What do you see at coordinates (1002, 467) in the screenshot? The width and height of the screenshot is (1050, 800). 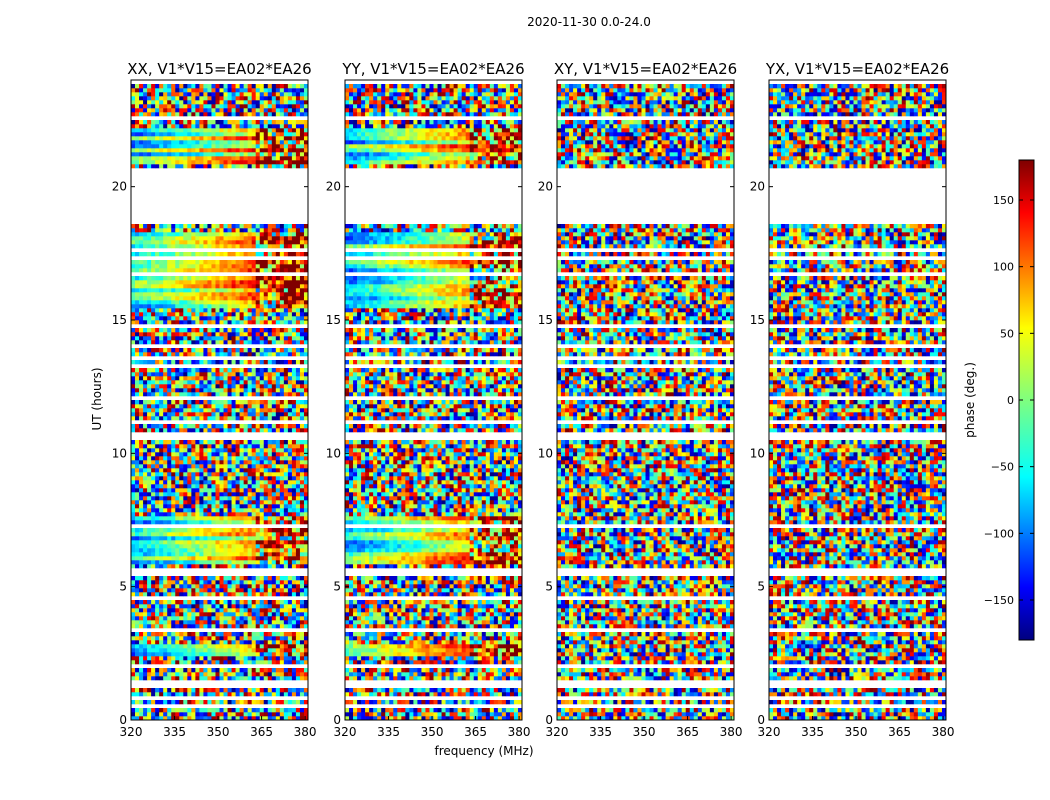 I see `colorbar-tick-label: −50` at bounding box center [1002, 467].